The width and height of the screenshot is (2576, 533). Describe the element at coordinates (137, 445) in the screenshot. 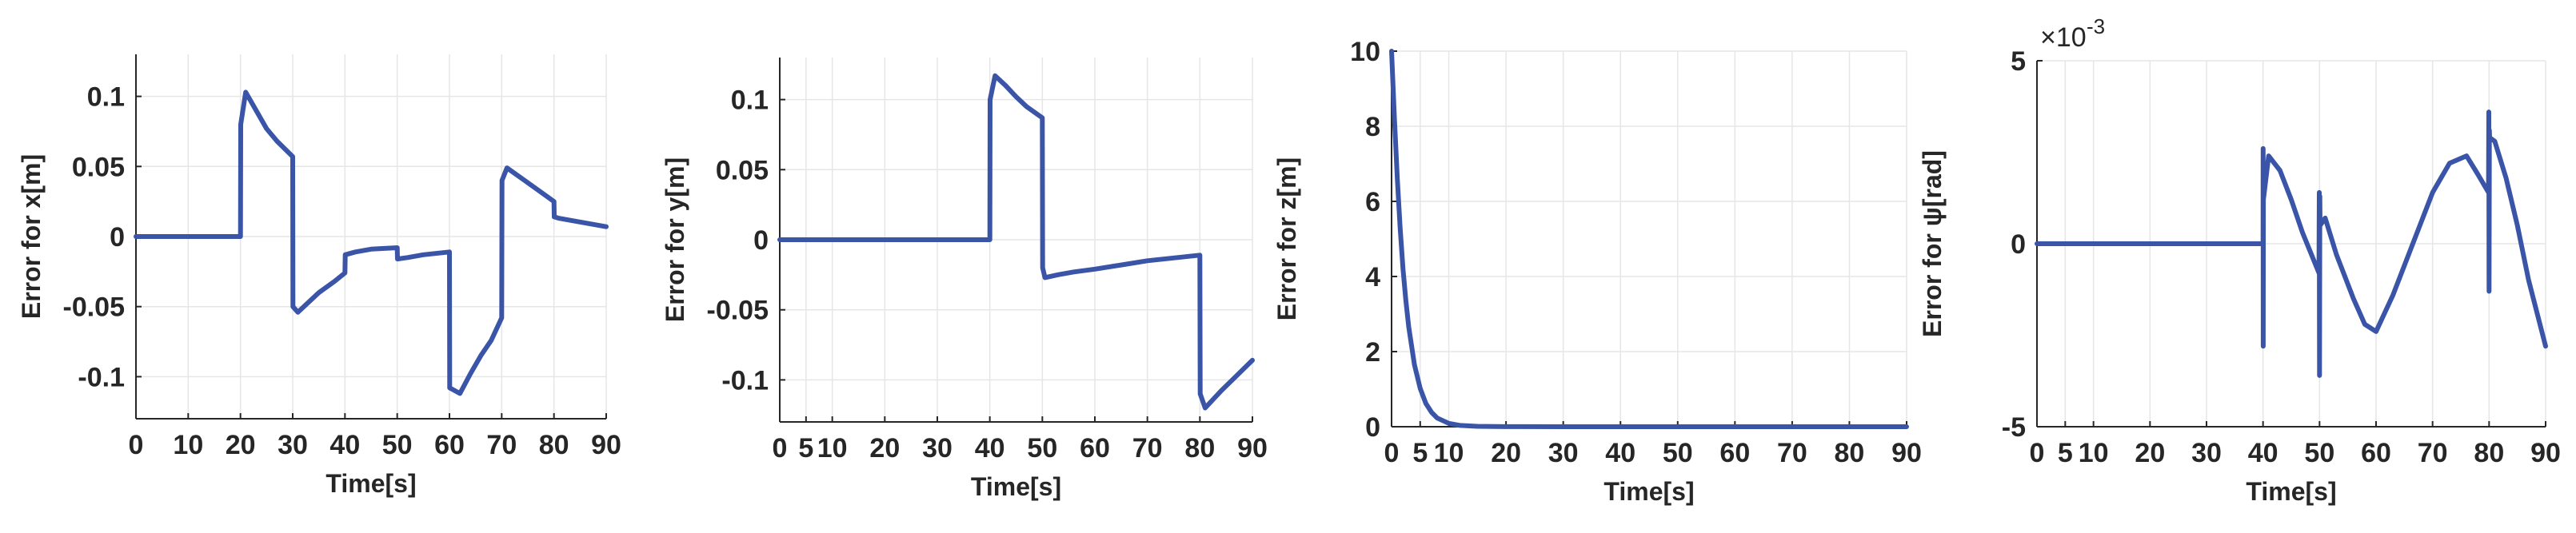

I see `chart0-xtick-label-0: 0` at that location.